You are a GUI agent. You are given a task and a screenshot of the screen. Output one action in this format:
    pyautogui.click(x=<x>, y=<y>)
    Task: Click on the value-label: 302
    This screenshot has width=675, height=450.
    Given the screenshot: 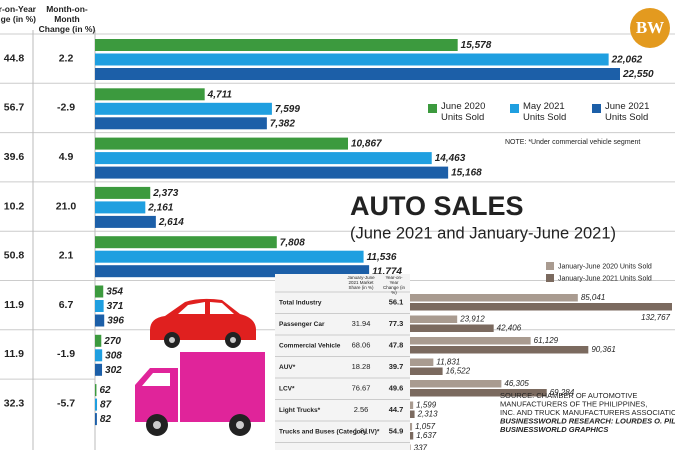 What is the action you would take?
    pyautogui.click(x=113, y=370)
    